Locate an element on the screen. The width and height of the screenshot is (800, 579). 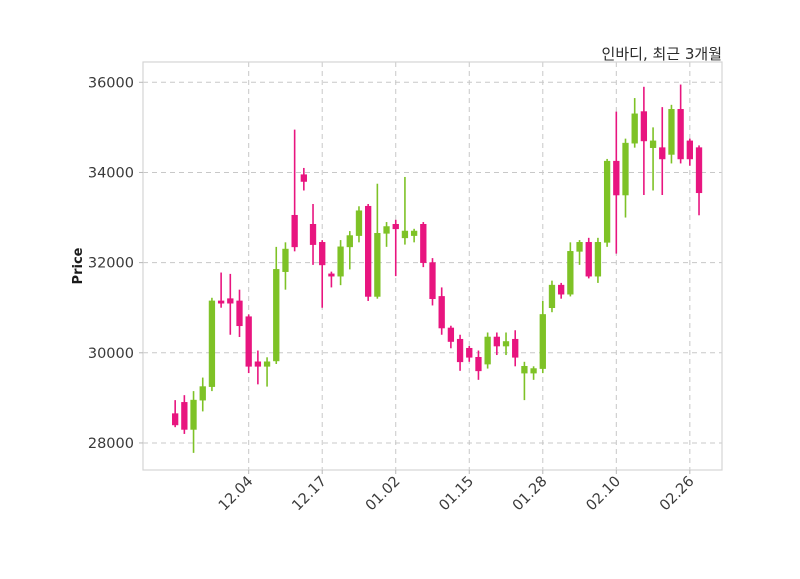
chart-title: 인바디, 최근 3개월 is located at coordinates (662, 54).